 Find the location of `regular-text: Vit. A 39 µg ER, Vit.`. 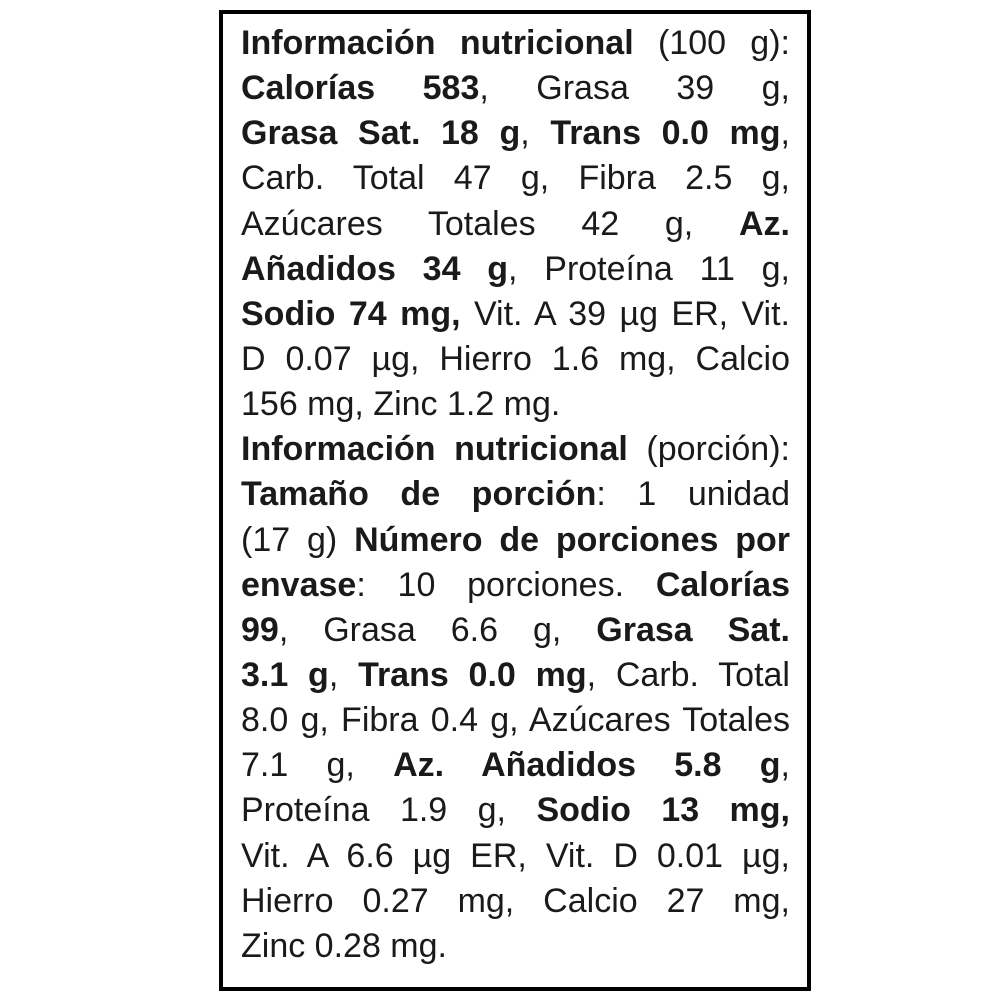

regular-text: Vit. A 39 µg ER, Vit. is located at coordinates (625, 313).